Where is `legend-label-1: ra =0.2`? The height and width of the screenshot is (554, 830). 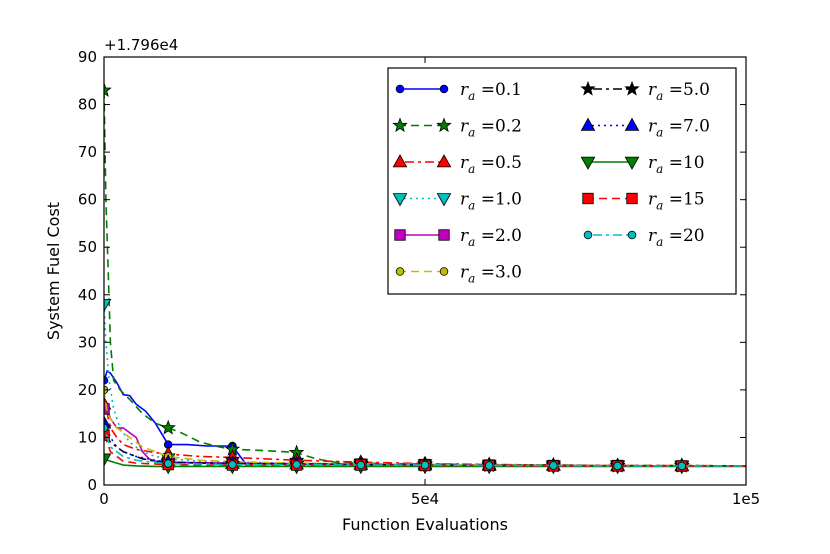 legend-label-1: ra =0.2 is located at coordinates (491, 128).